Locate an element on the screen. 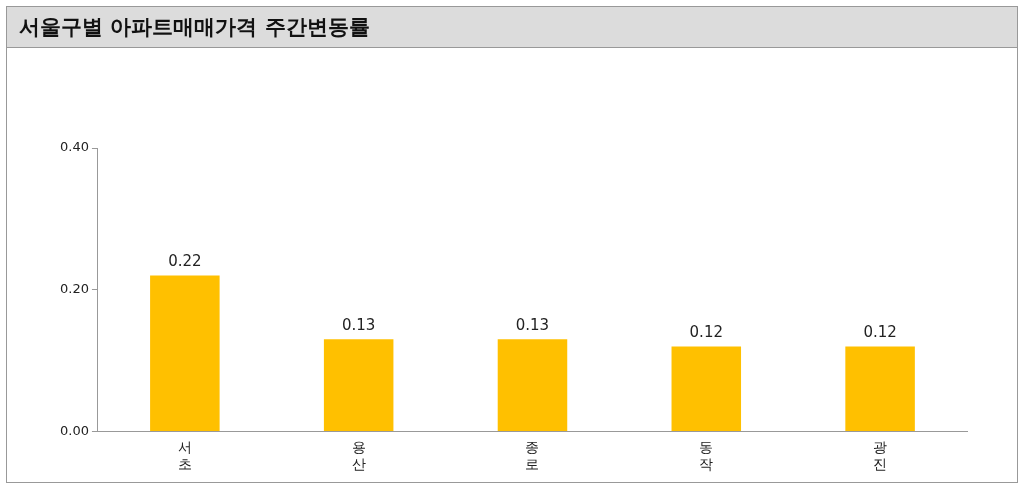  x-tick-label: 동작 is located at coordinates (706, 456).